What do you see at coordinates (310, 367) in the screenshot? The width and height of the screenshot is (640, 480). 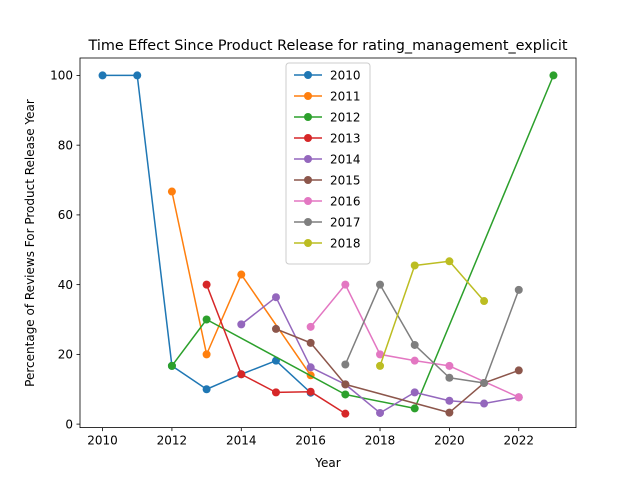 I see `data-point-2014-2016` at bounding box center [310, 367].